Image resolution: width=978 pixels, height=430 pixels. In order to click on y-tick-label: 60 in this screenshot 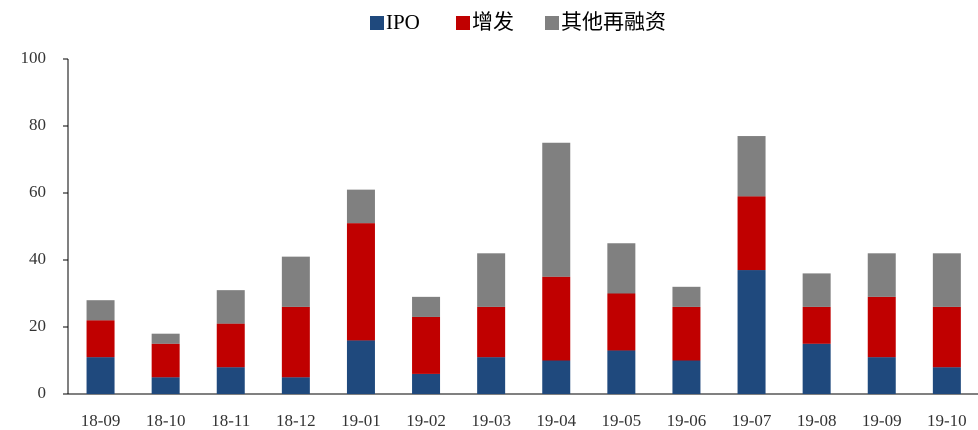, I will do `click(37, 191)`.